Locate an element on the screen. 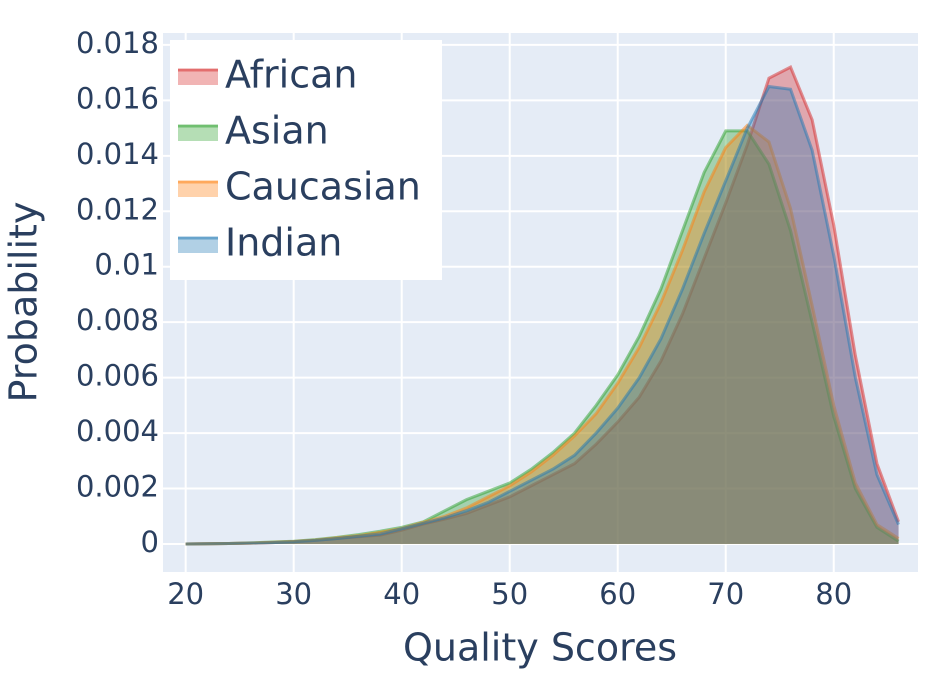  y-axis-title: Probability is located at coordinates (24, 302).